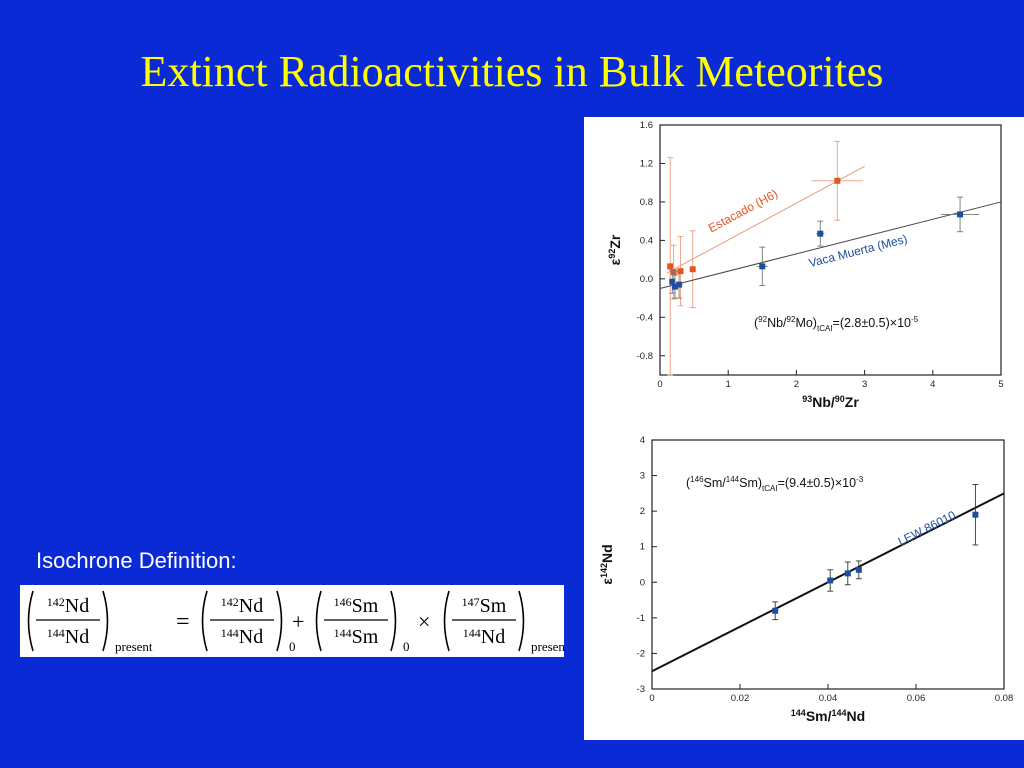  What do you see at coordinates (183, 622) in the screenshot?
I see `equals-sign: =` at bounding box center [183, 622].